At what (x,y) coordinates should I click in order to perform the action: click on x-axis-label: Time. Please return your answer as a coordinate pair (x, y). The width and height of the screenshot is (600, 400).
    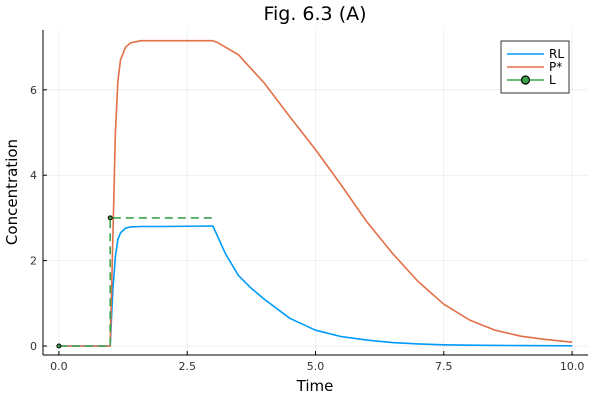
    Looking at the image, I should click on (315, 386).